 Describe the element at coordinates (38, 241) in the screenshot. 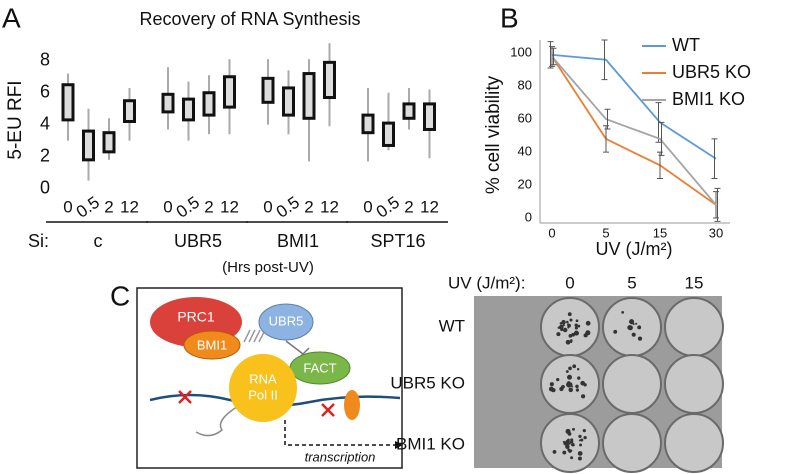

I see `group-prefix: Si:` at that location.